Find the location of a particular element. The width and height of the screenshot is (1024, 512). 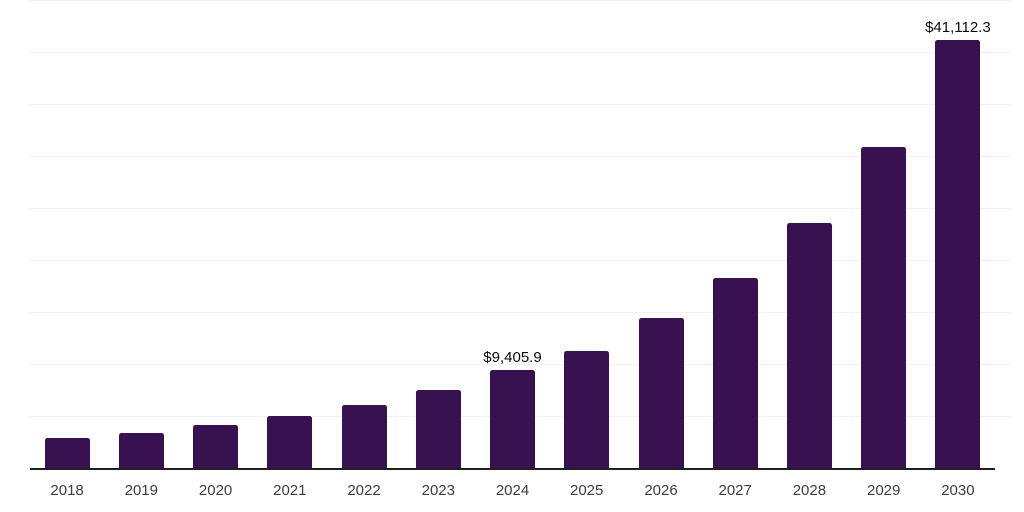

x-tick-label-2020: 2020 is located at coordinates (215, 490).